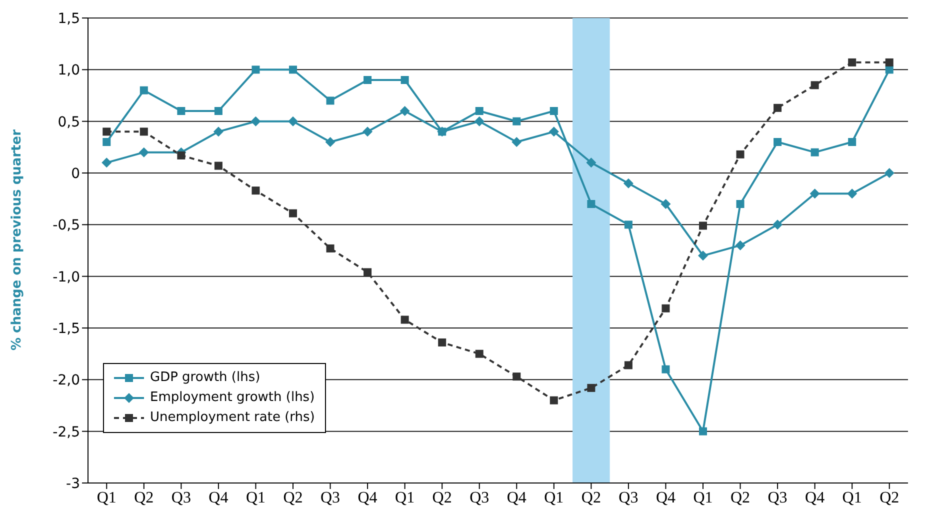  I want to click on legend-label: Unemployment rate (rhs), so click(232, 418).